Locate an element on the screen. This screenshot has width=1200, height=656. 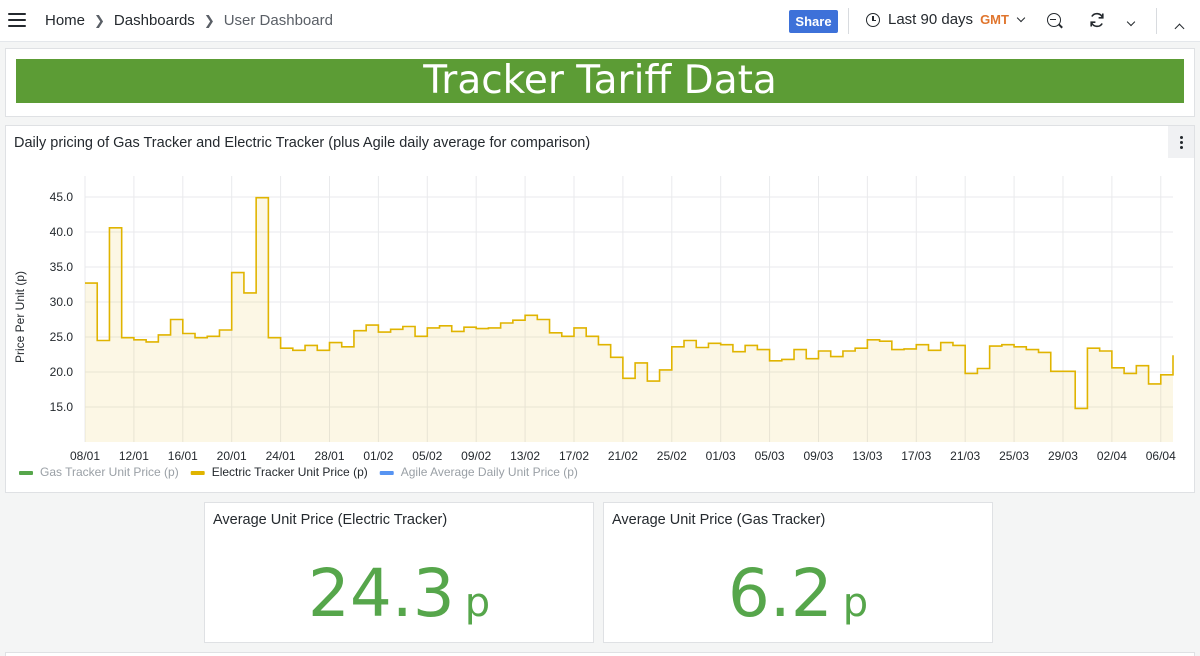
stat-panel-gas: Average Unit Price (Gas Tracker) 6.2 p is located at coordinates (798, 572).